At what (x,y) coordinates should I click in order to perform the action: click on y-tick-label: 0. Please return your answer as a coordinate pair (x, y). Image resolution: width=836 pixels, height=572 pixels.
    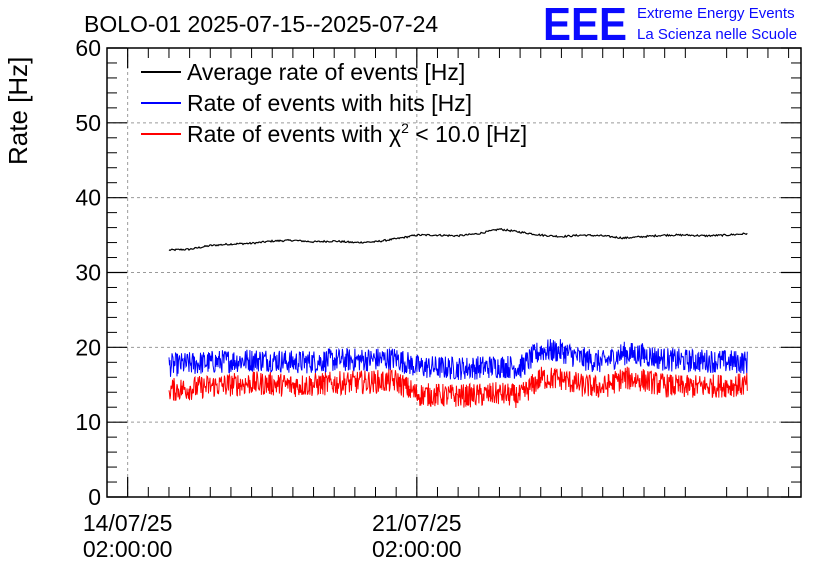
    Looking at the image, I should click on (94, 497).